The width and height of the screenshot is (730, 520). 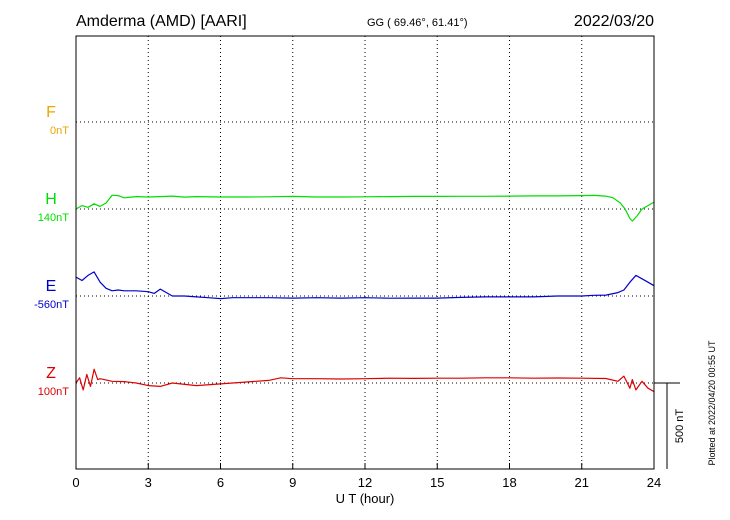 What do you see at coordinates (654, 482) in the screenshot?
I see `x-tick-label: 24` at bounding box center [654, 482].